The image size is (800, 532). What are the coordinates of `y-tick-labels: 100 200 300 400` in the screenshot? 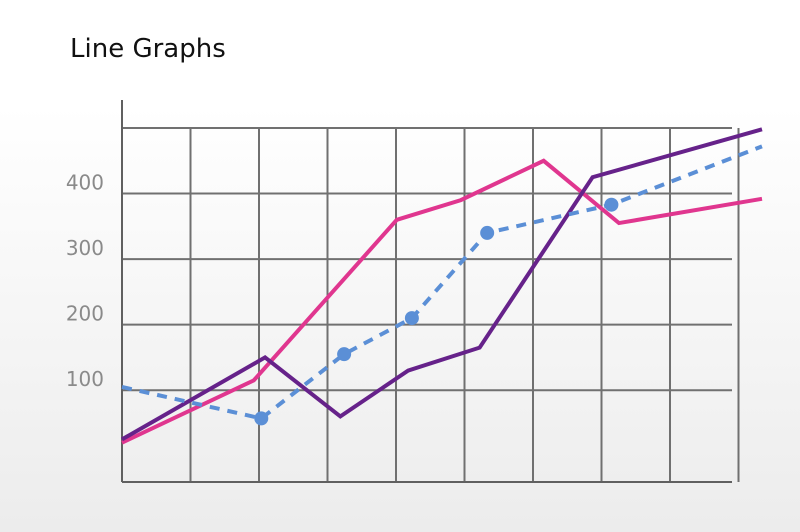 It's located at (85, 281).